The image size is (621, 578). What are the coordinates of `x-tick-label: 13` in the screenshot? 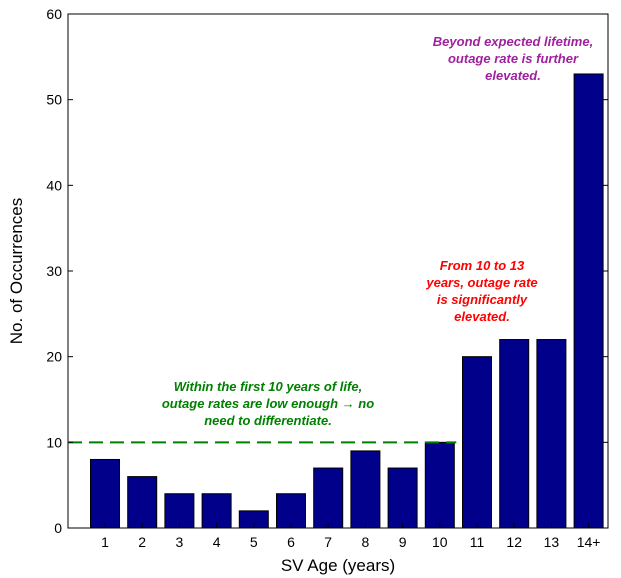 It's located at (552, 542).